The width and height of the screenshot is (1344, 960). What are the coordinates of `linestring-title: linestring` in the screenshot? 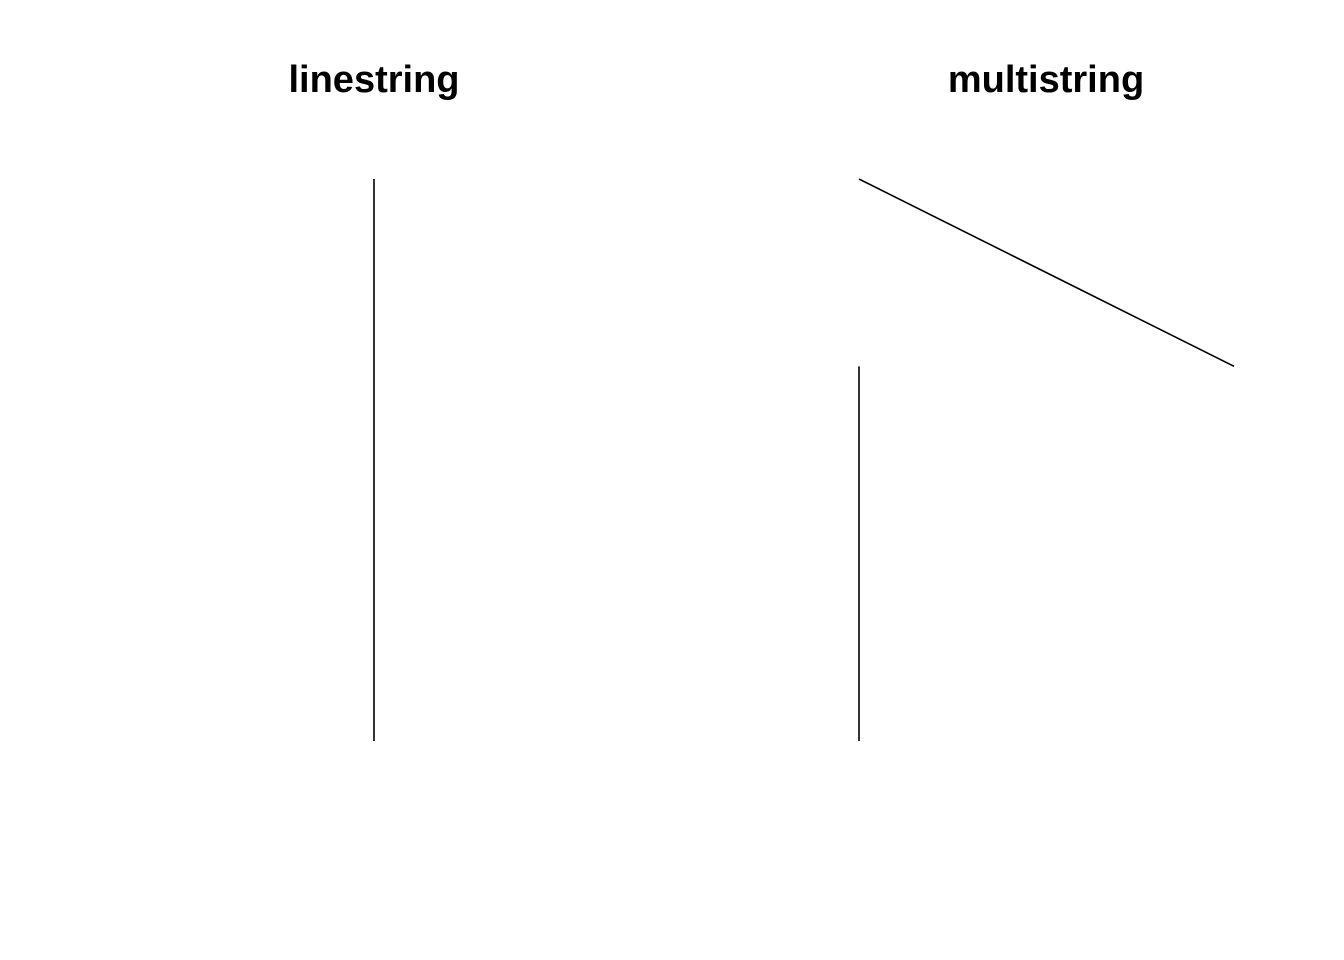 It's located at (374, 80).